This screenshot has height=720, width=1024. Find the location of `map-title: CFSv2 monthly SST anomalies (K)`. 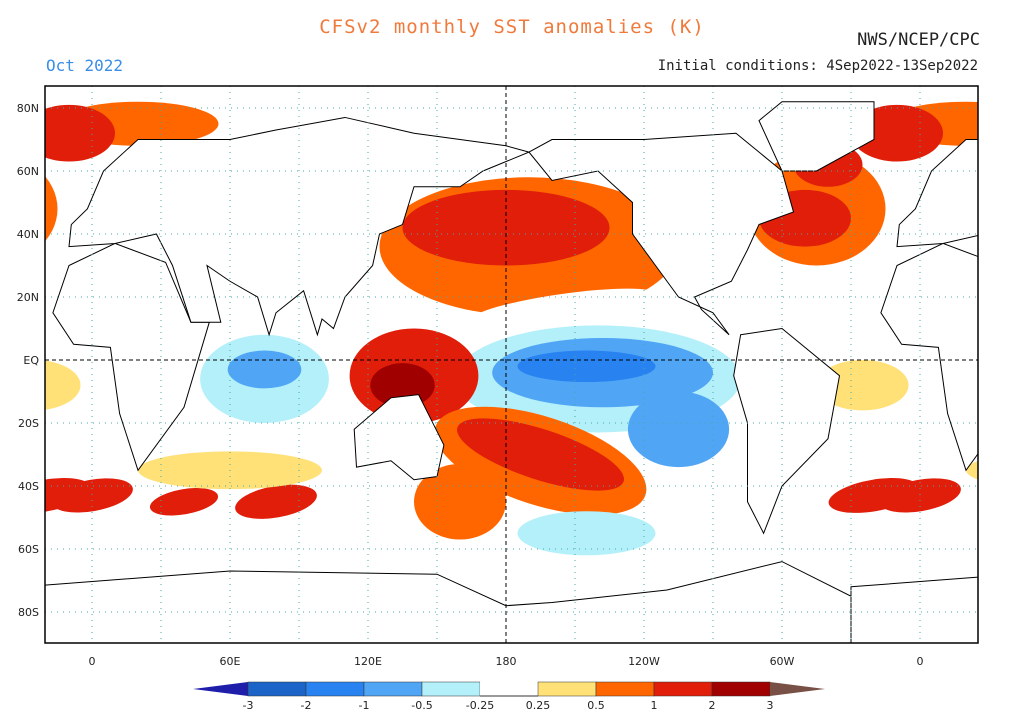

map-title: CFSv2 monthly SST anomalies (K) is located at coordinates (512, 27).